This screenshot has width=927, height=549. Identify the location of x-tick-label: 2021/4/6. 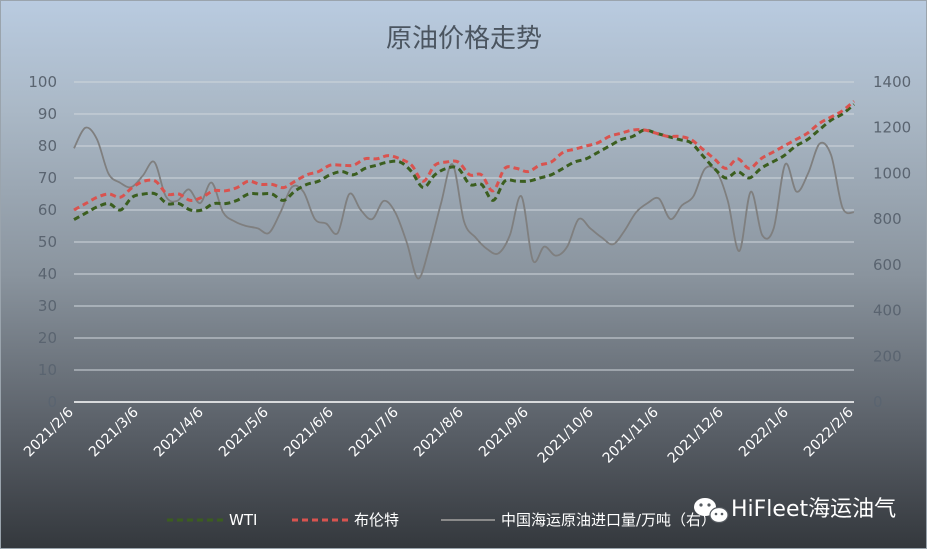
(179, 432).